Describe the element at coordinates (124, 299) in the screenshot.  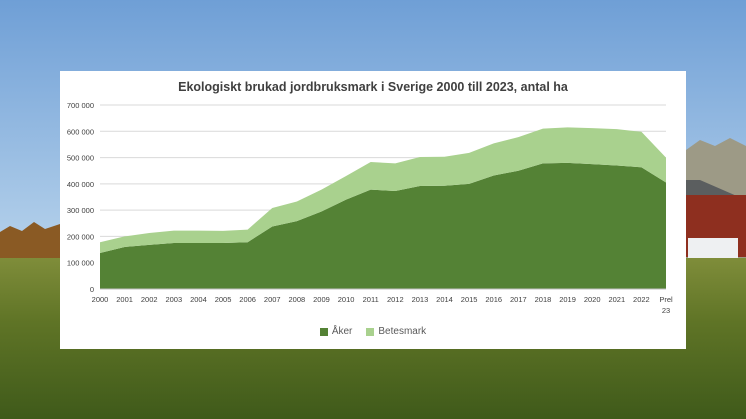
I see `x-tick-label: 2001` at that location.